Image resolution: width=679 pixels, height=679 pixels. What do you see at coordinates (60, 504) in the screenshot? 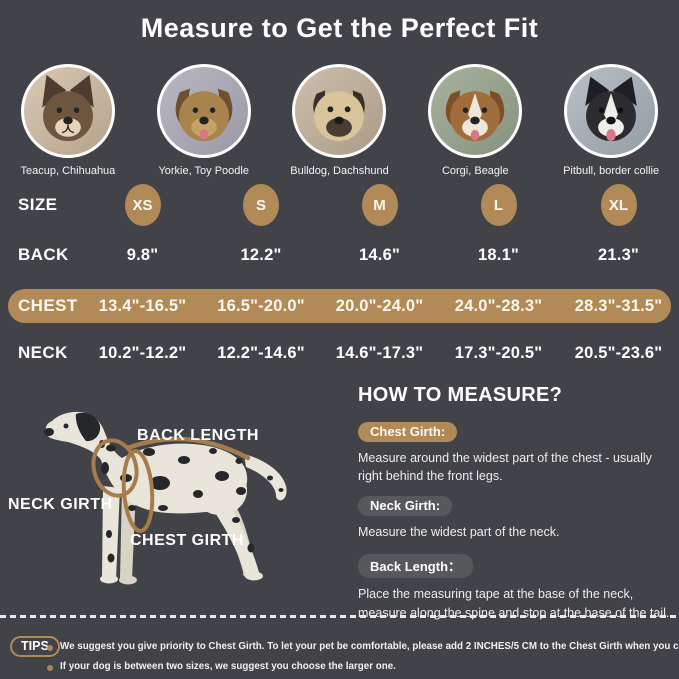
I see `neck-girth-label: NECK GIRTH` at bounding box center [60, 504].